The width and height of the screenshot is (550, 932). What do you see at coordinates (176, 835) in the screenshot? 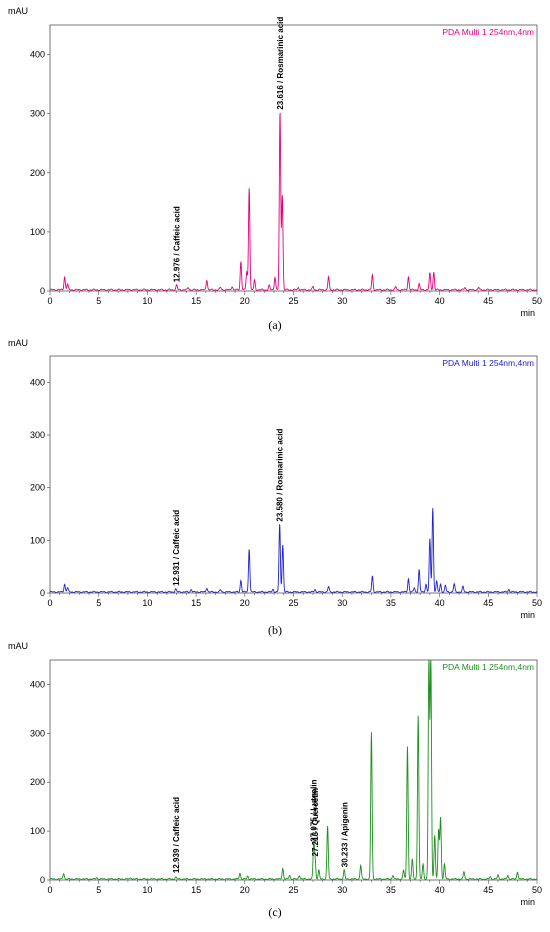
I see `peak-annotation: 12.939 / Caffeic acid` at bounding box center [176, 835].